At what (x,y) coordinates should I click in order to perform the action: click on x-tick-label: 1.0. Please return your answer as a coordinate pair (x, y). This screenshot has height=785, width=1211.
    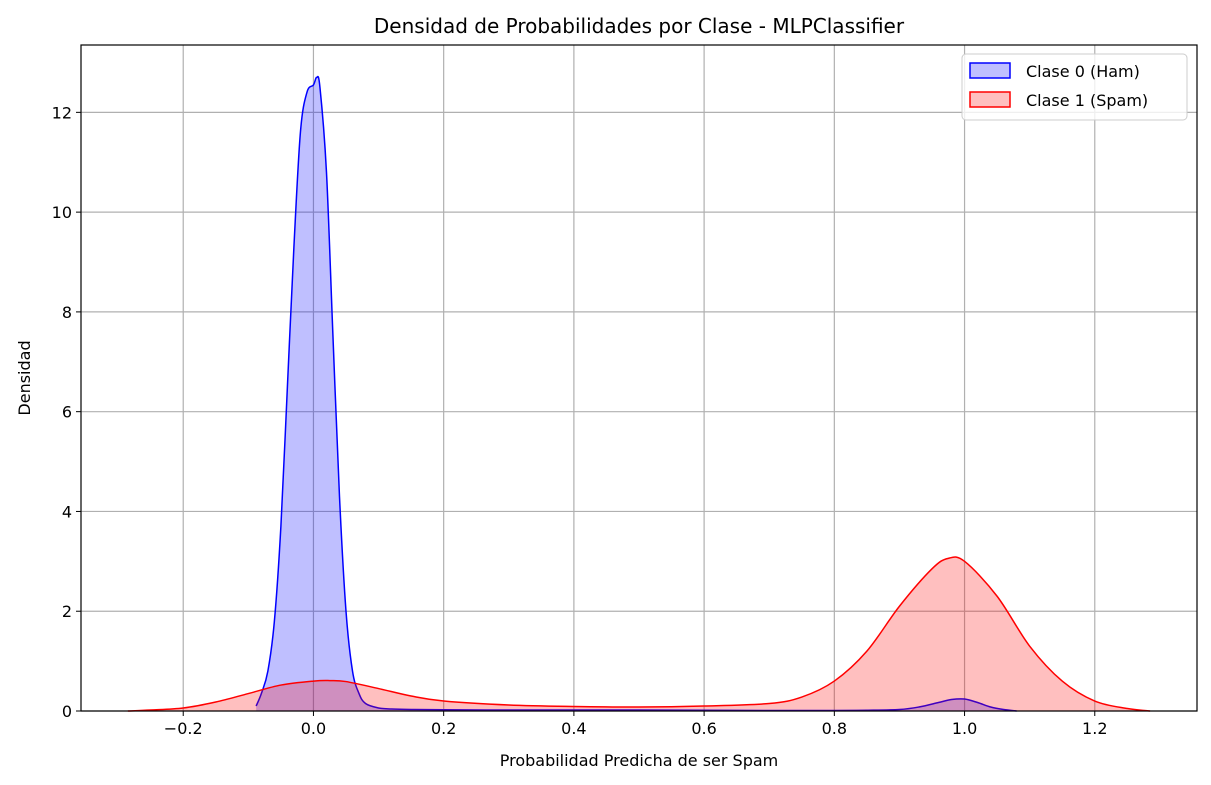
    Looking at the image, I should click on (964, 728).